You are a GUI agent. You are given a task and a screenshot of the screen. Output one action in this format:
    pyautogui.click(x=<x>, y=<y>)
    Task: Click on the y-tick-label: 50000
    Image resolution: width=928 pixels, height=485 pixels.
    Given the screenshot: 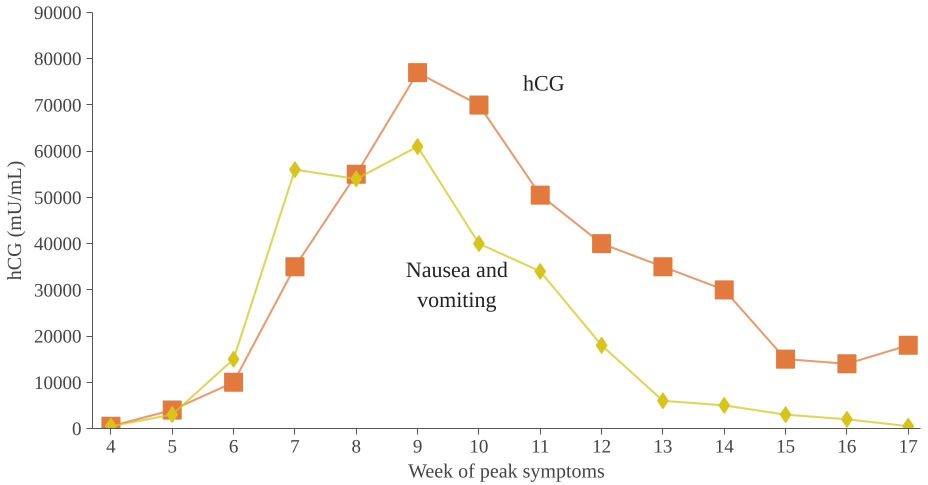 What is the action you would take?
    pyautogui.click(x=58, y=198)
    